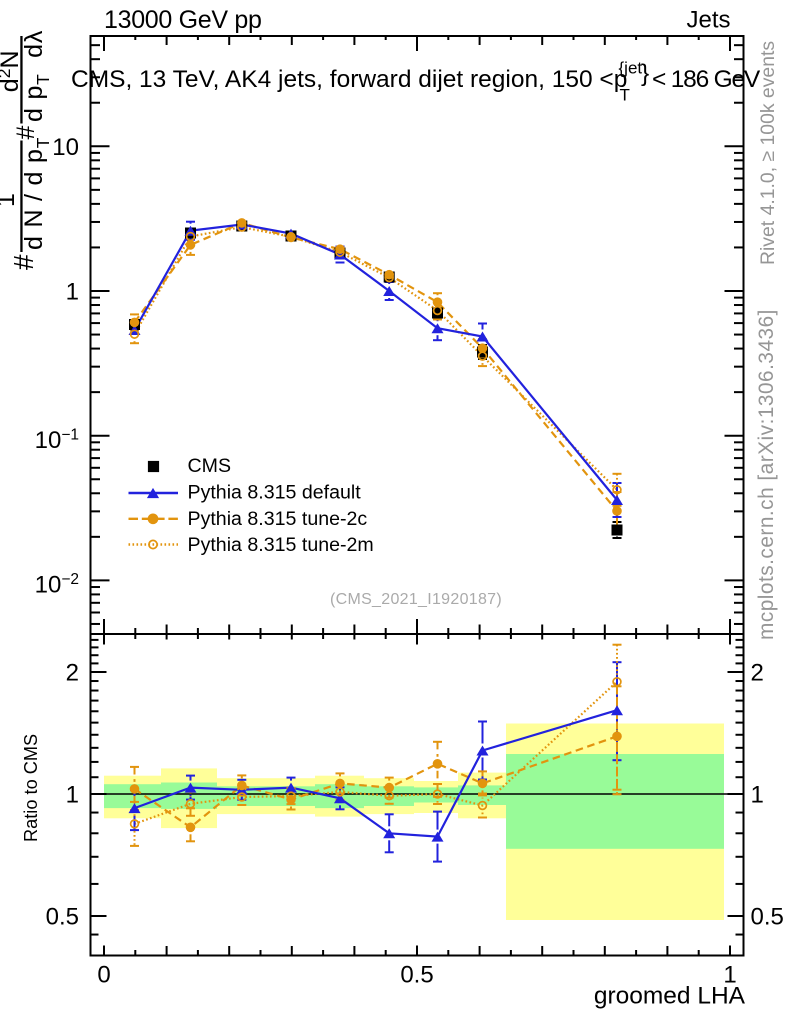  I want to click on svg-text: 0, so click(103, 975).